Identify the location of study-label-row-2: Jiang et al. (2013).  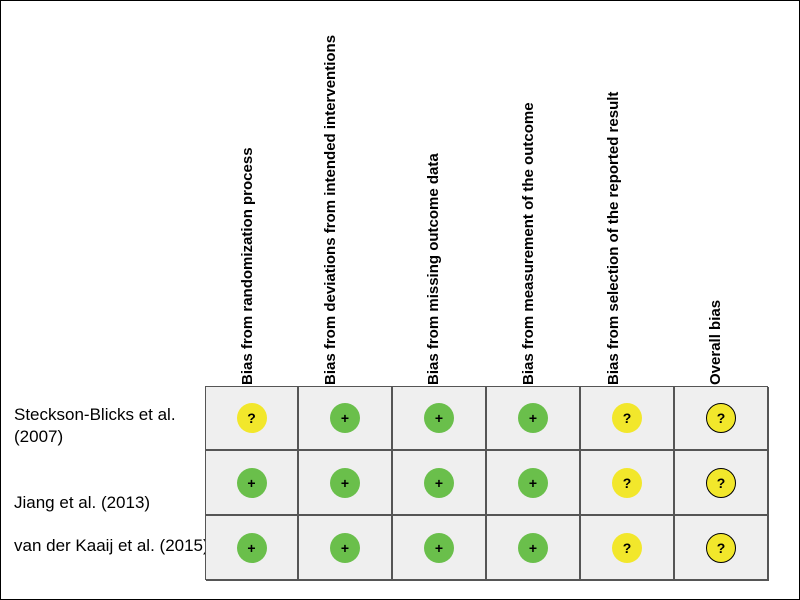
(82, 502).